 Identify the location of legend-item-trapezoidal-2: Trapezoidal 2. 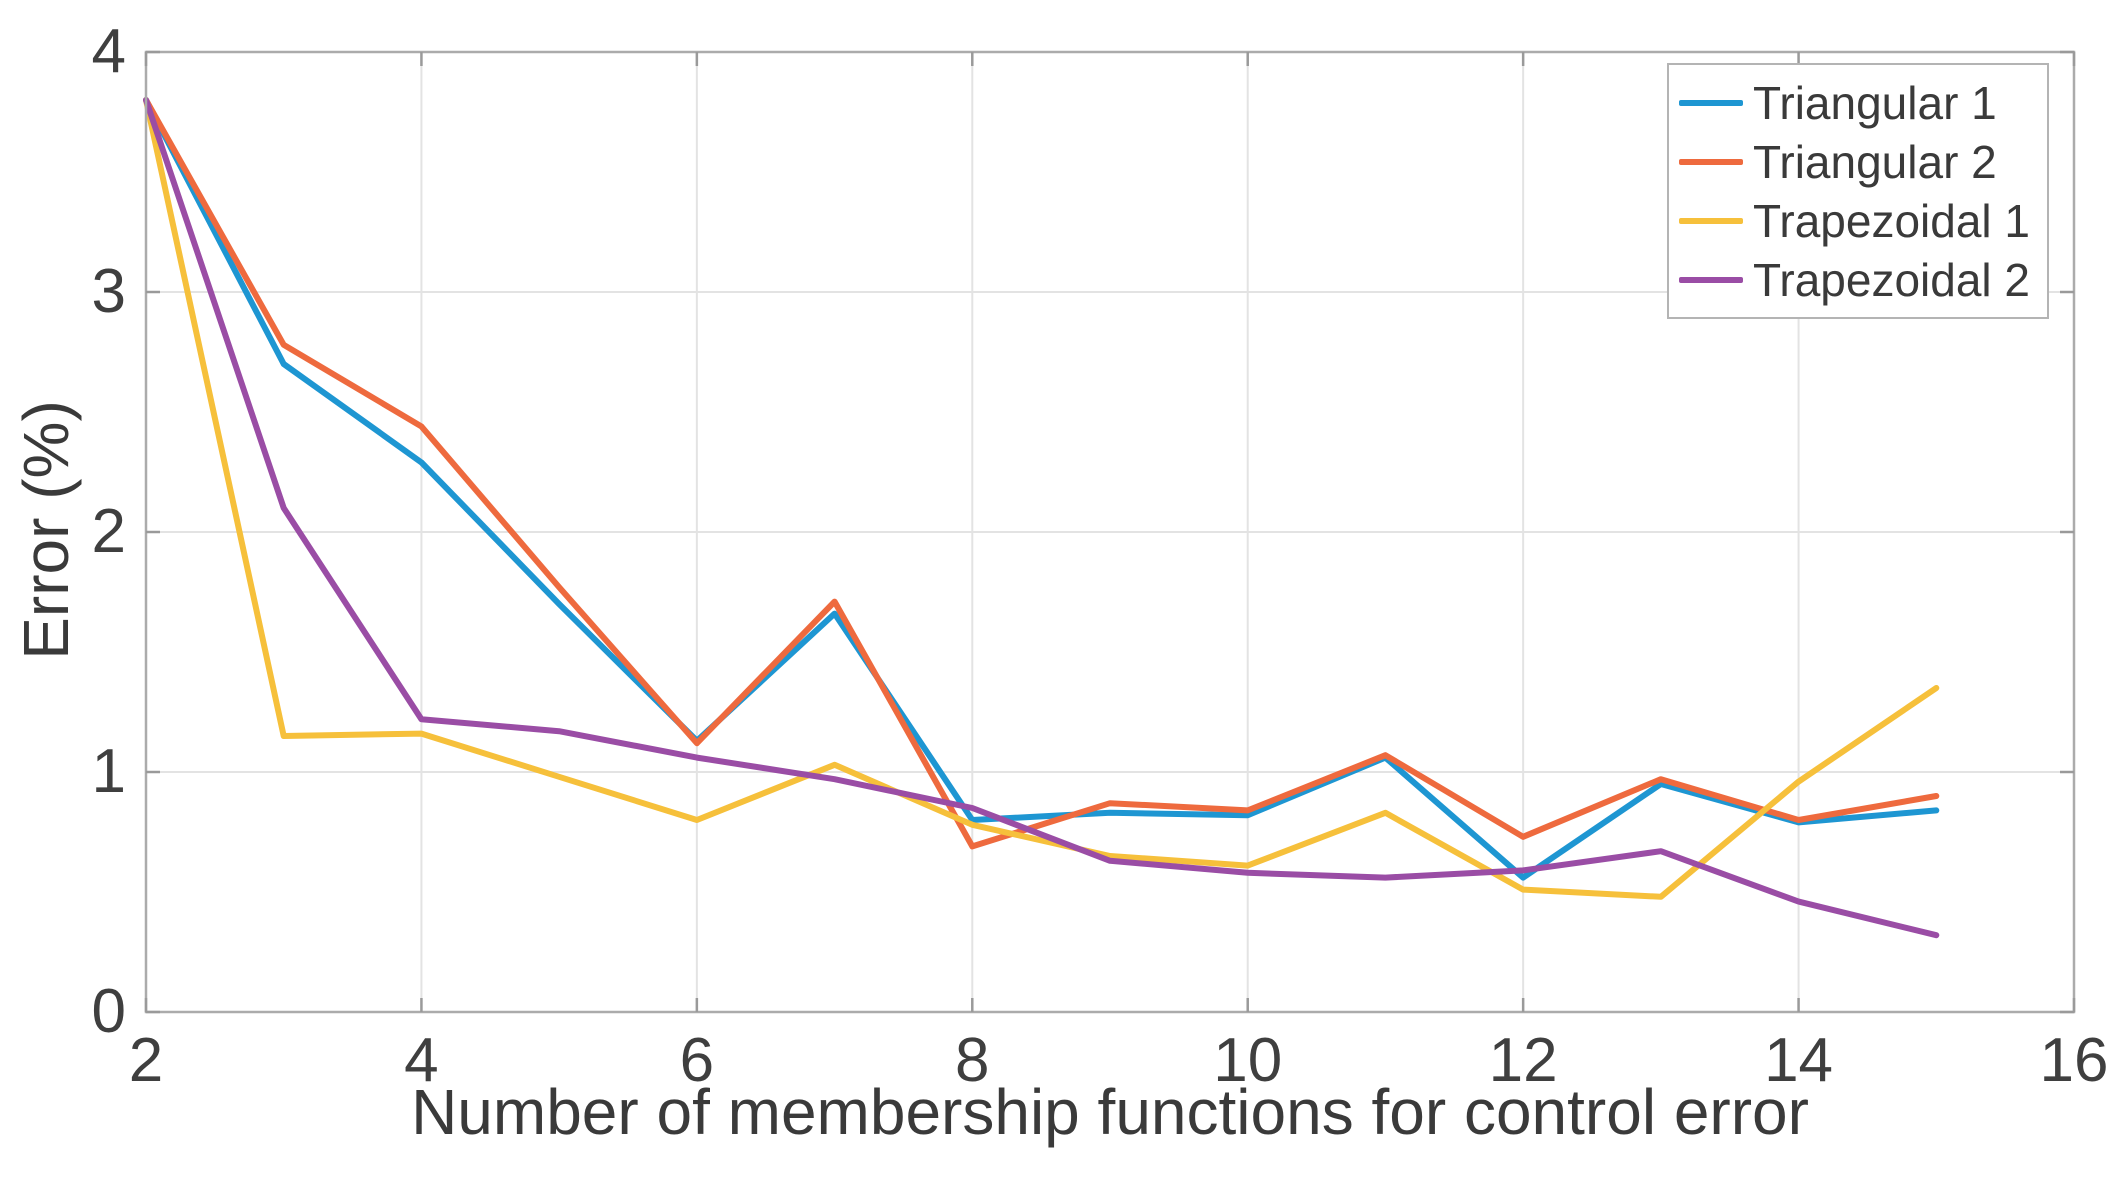
(1863, 280).